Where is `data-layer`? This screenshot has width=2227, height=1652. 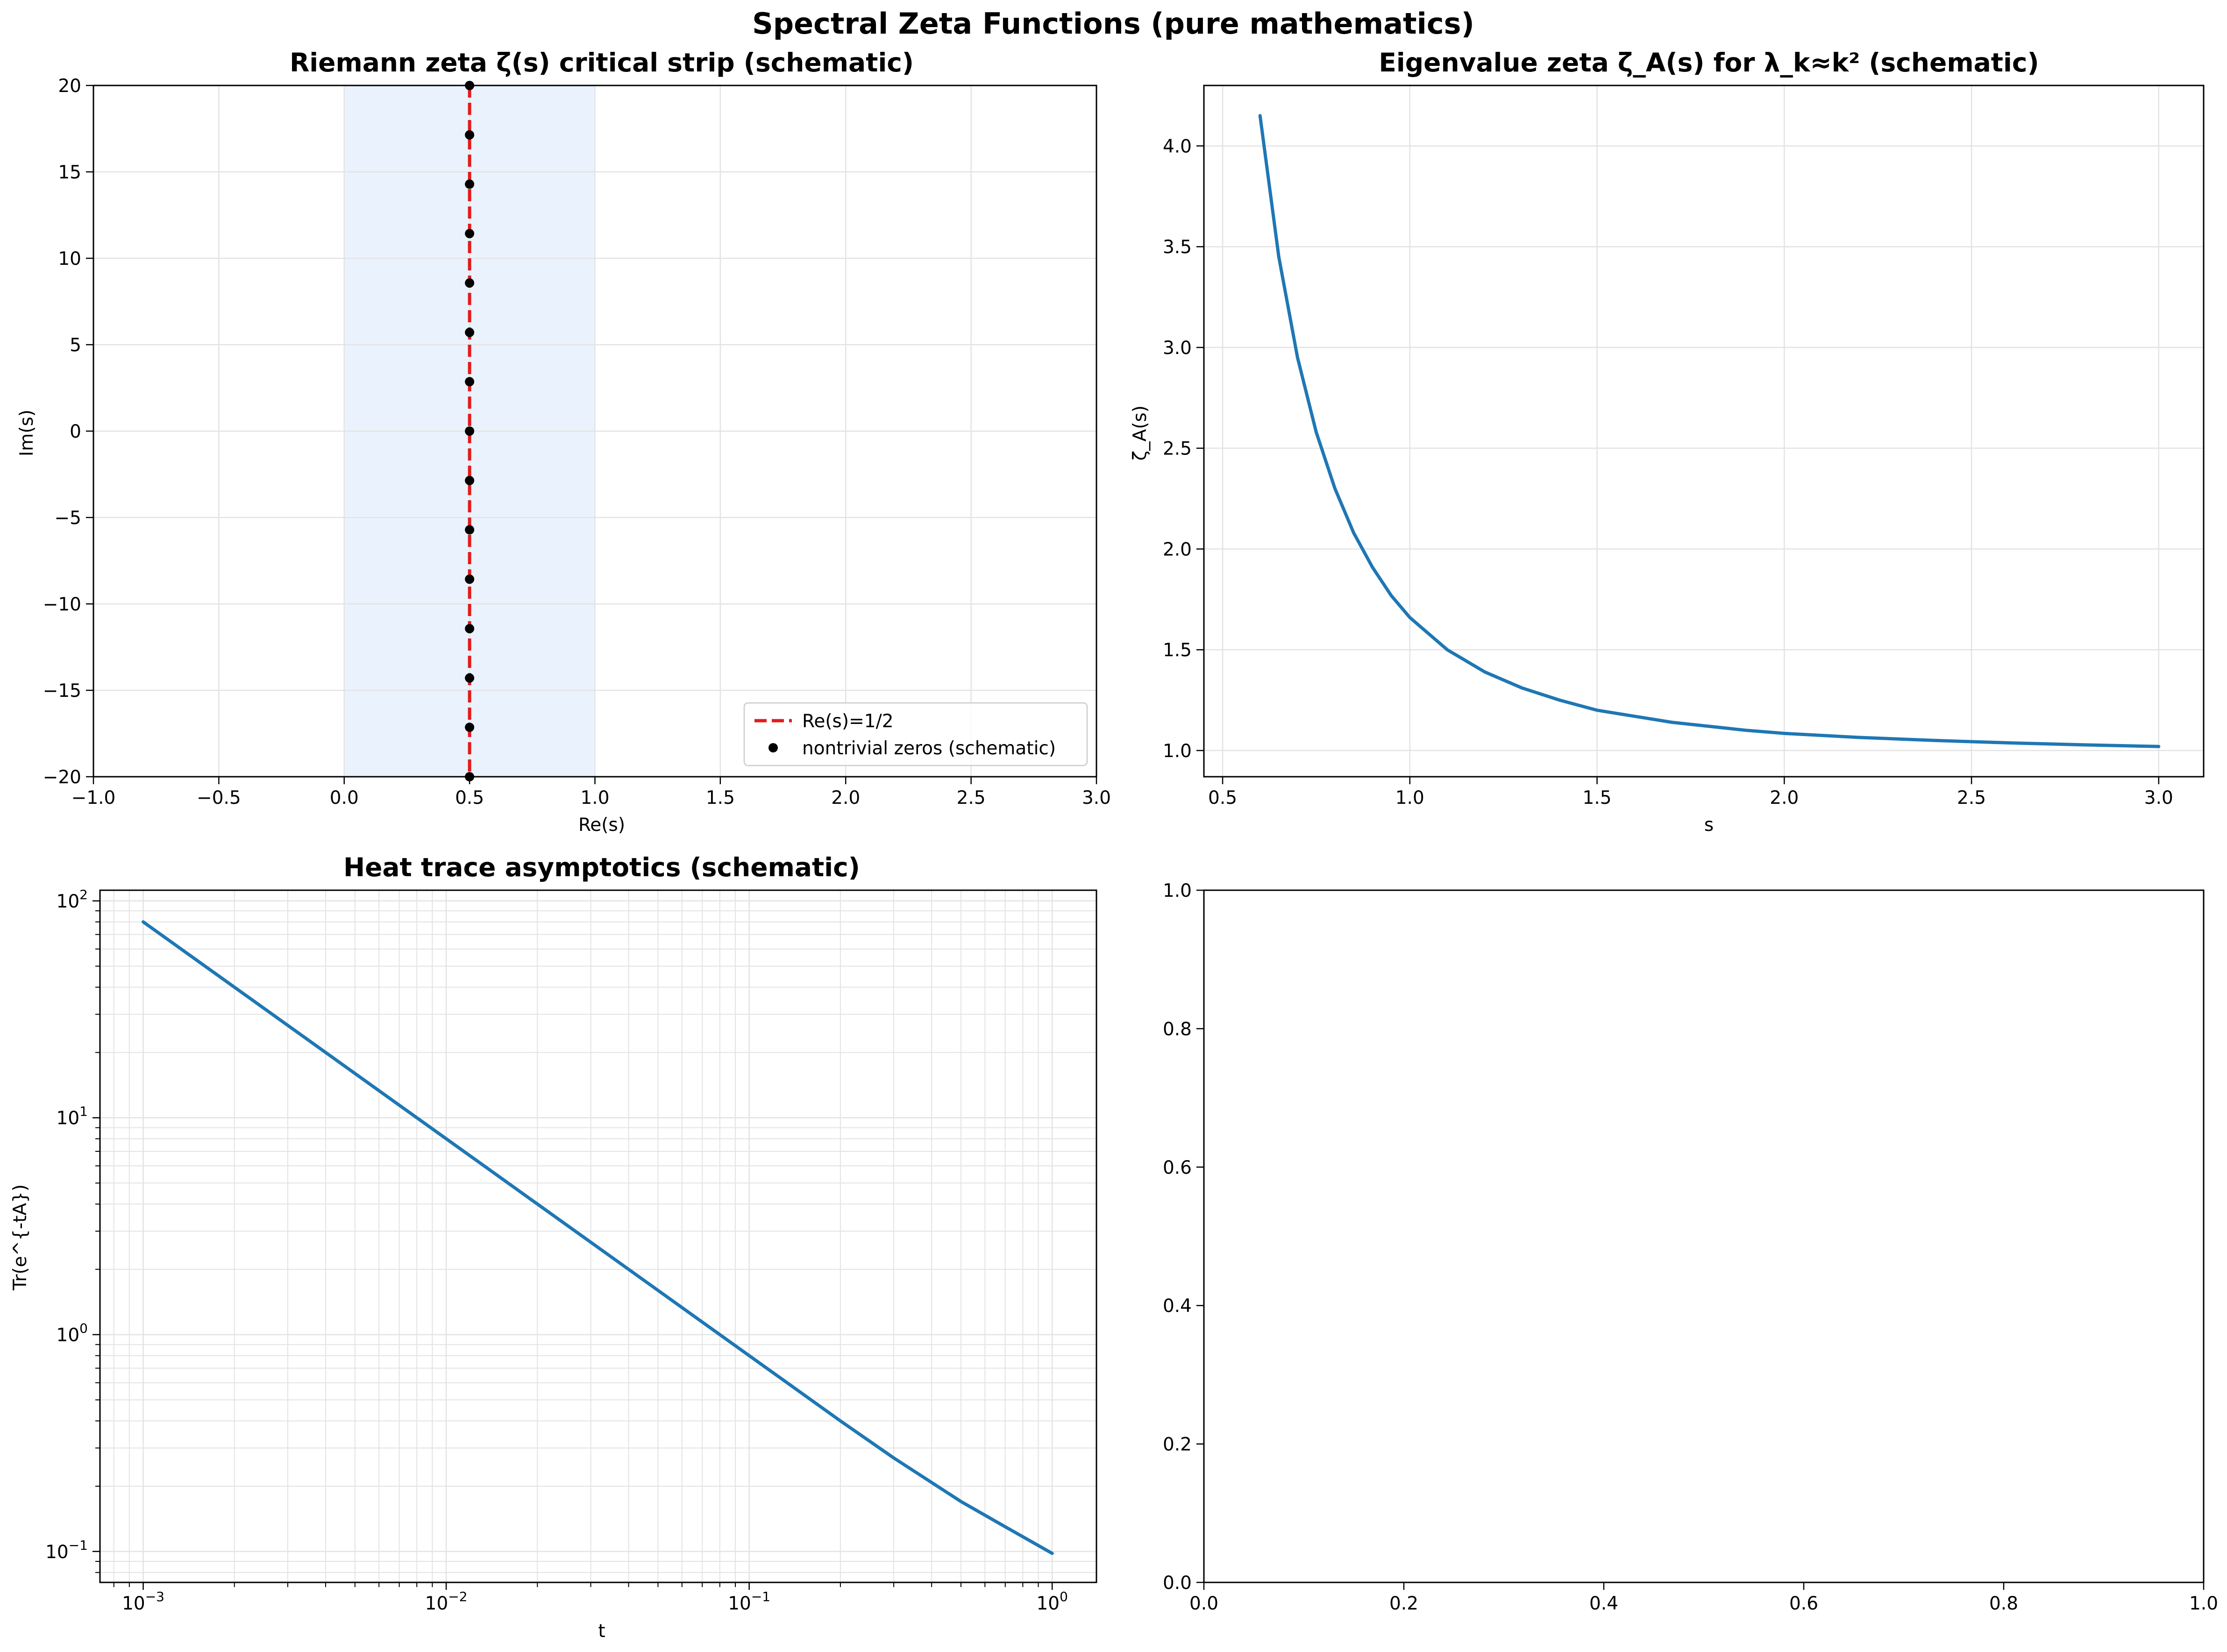
data-layer is located at coordinates (470, 431).